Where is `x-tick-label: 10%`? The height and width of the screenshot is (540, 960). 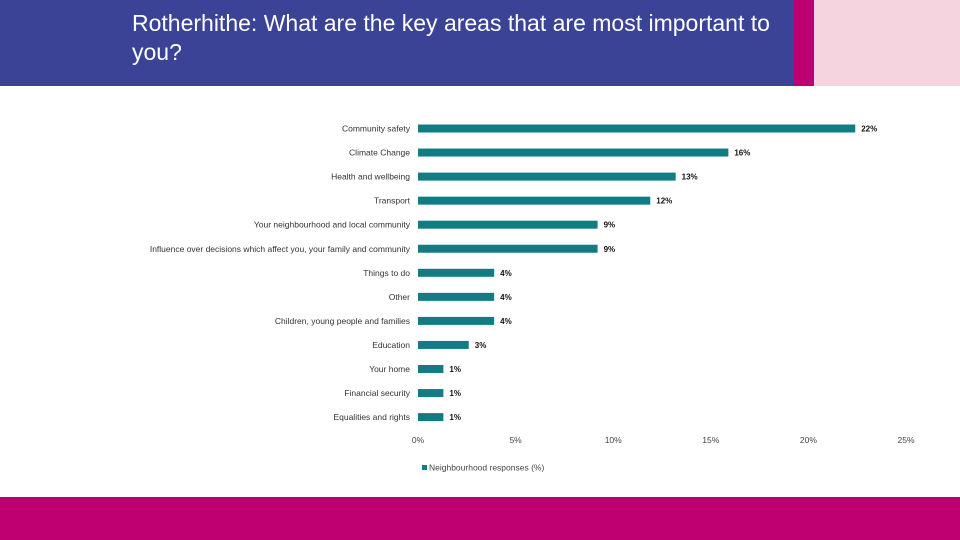
x-tick-label: 10% is located at coordinates (613, 440).